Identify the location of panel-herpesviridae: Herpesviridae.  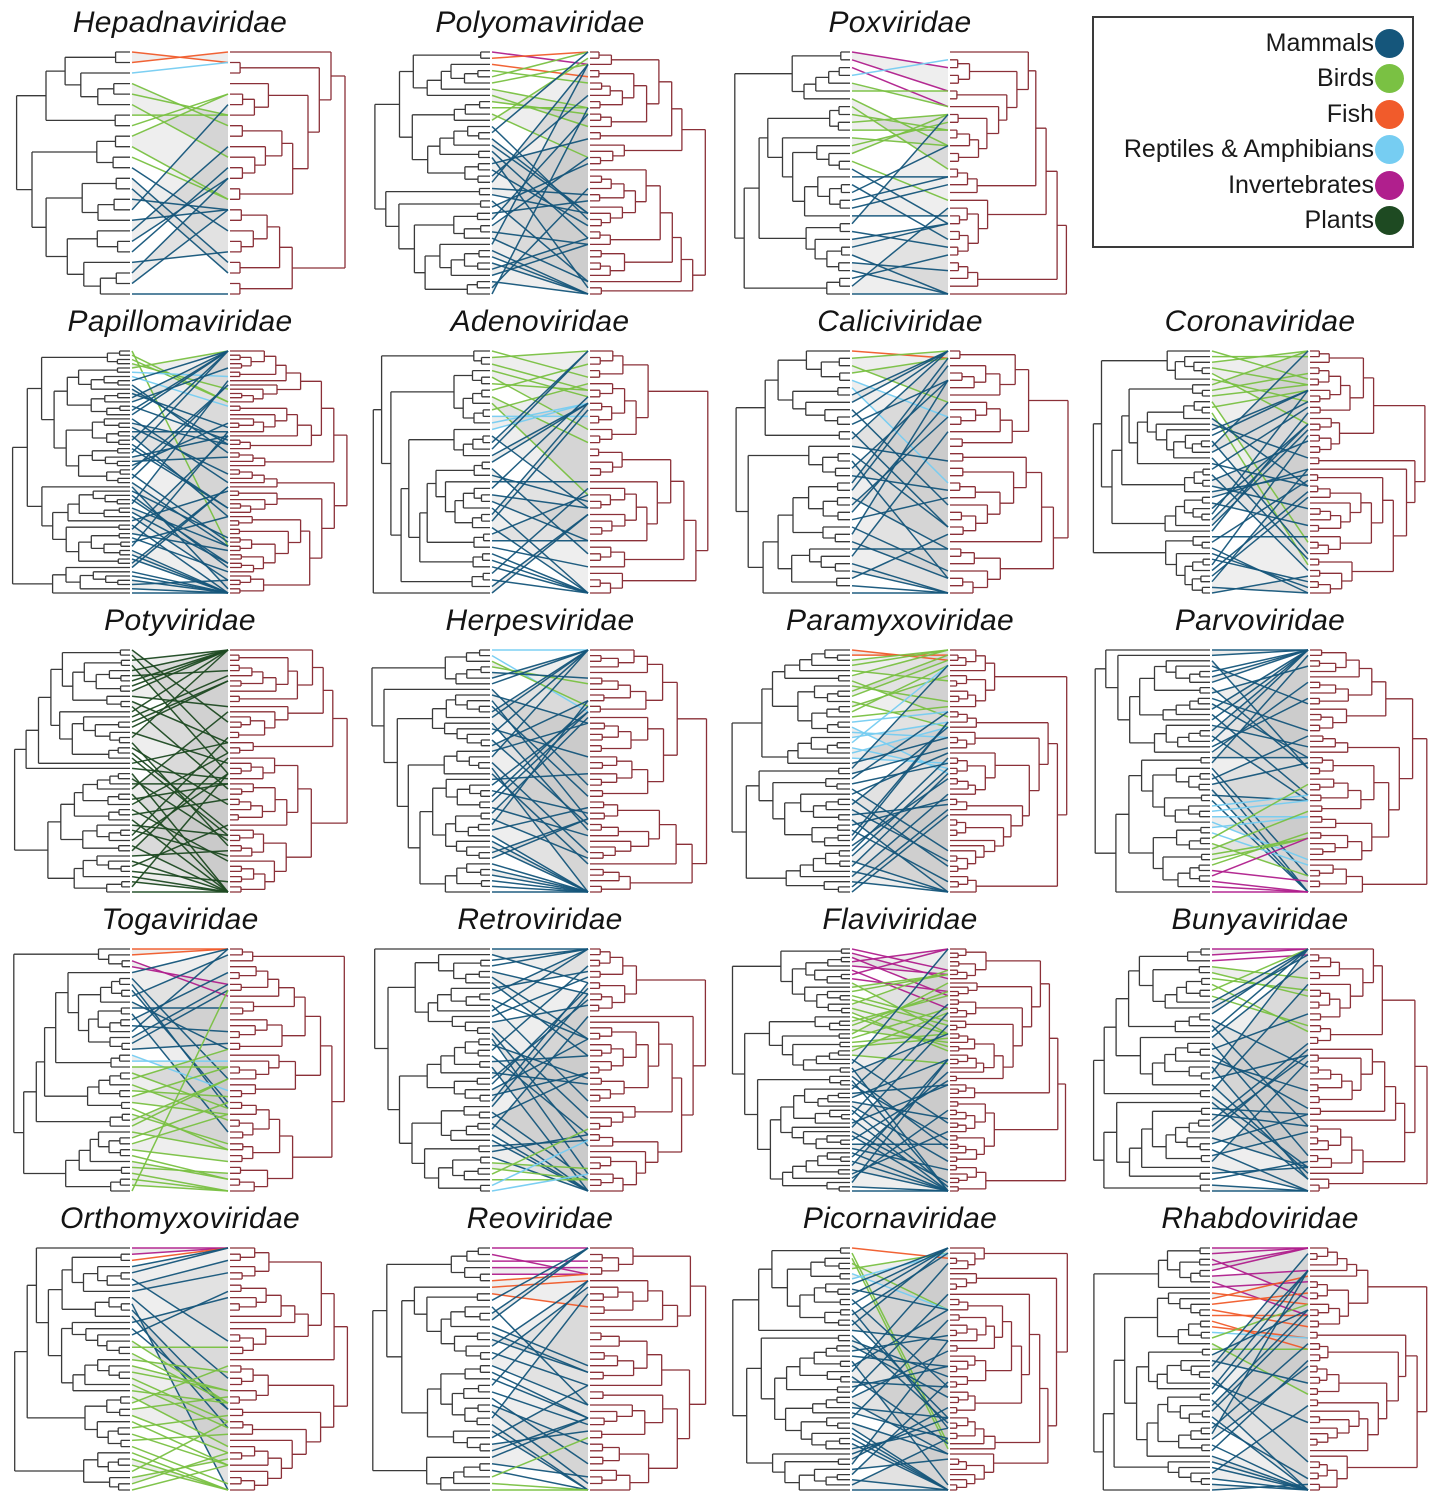
(540, 747).